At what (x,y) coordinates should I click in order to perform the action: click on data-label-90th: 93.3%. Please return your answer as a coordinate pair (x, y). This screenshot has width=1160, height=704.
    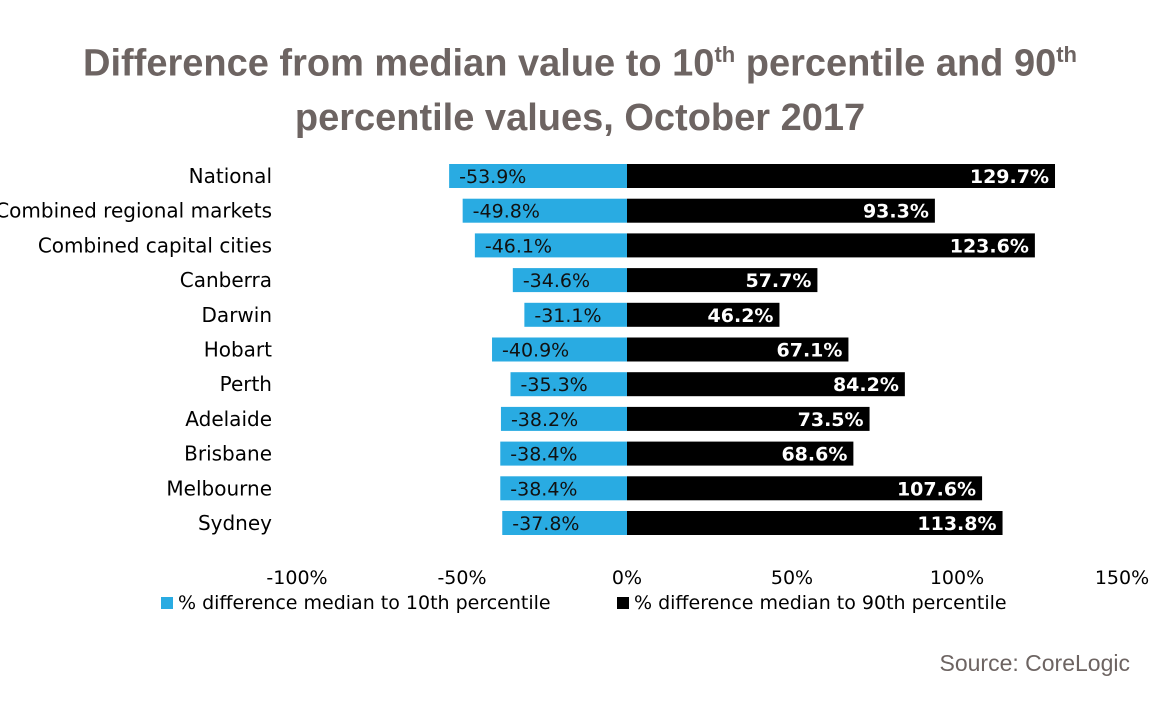
    Looking at the image, I should click on (896, 212).